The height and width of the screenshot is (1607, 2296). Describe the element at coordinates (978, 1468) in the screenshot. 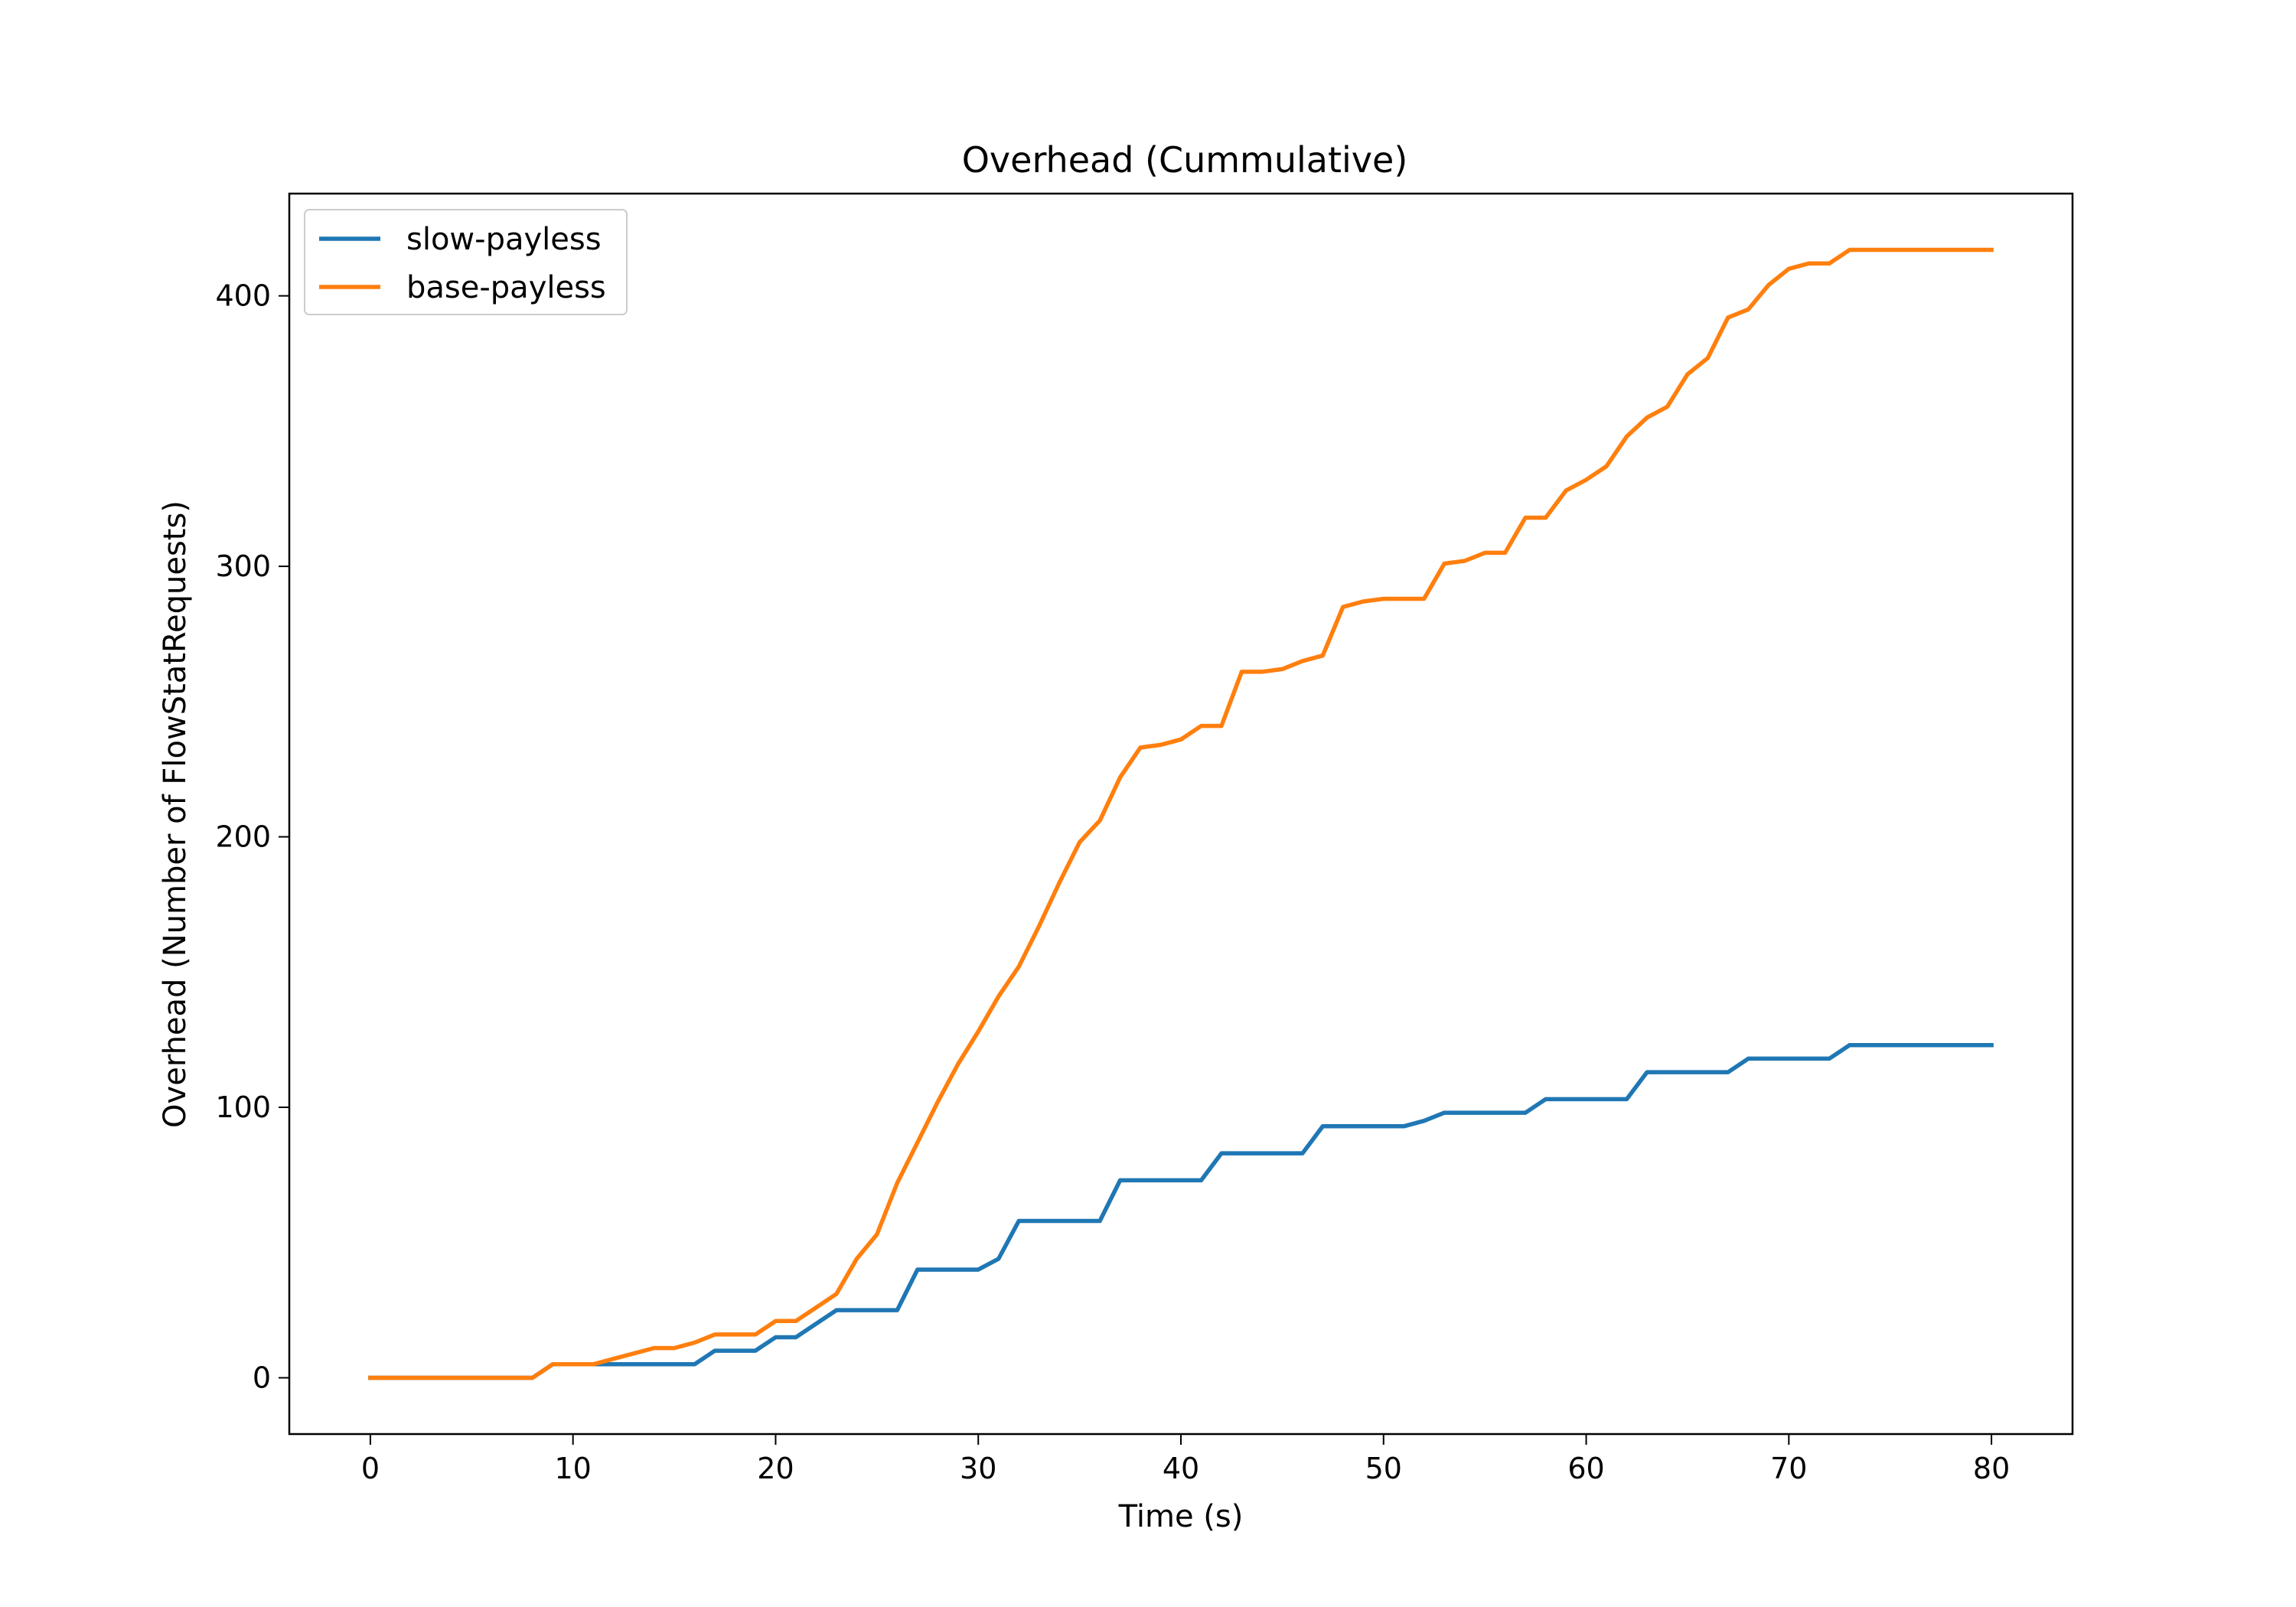

I see `x-tick-label-3: 30` at that location.